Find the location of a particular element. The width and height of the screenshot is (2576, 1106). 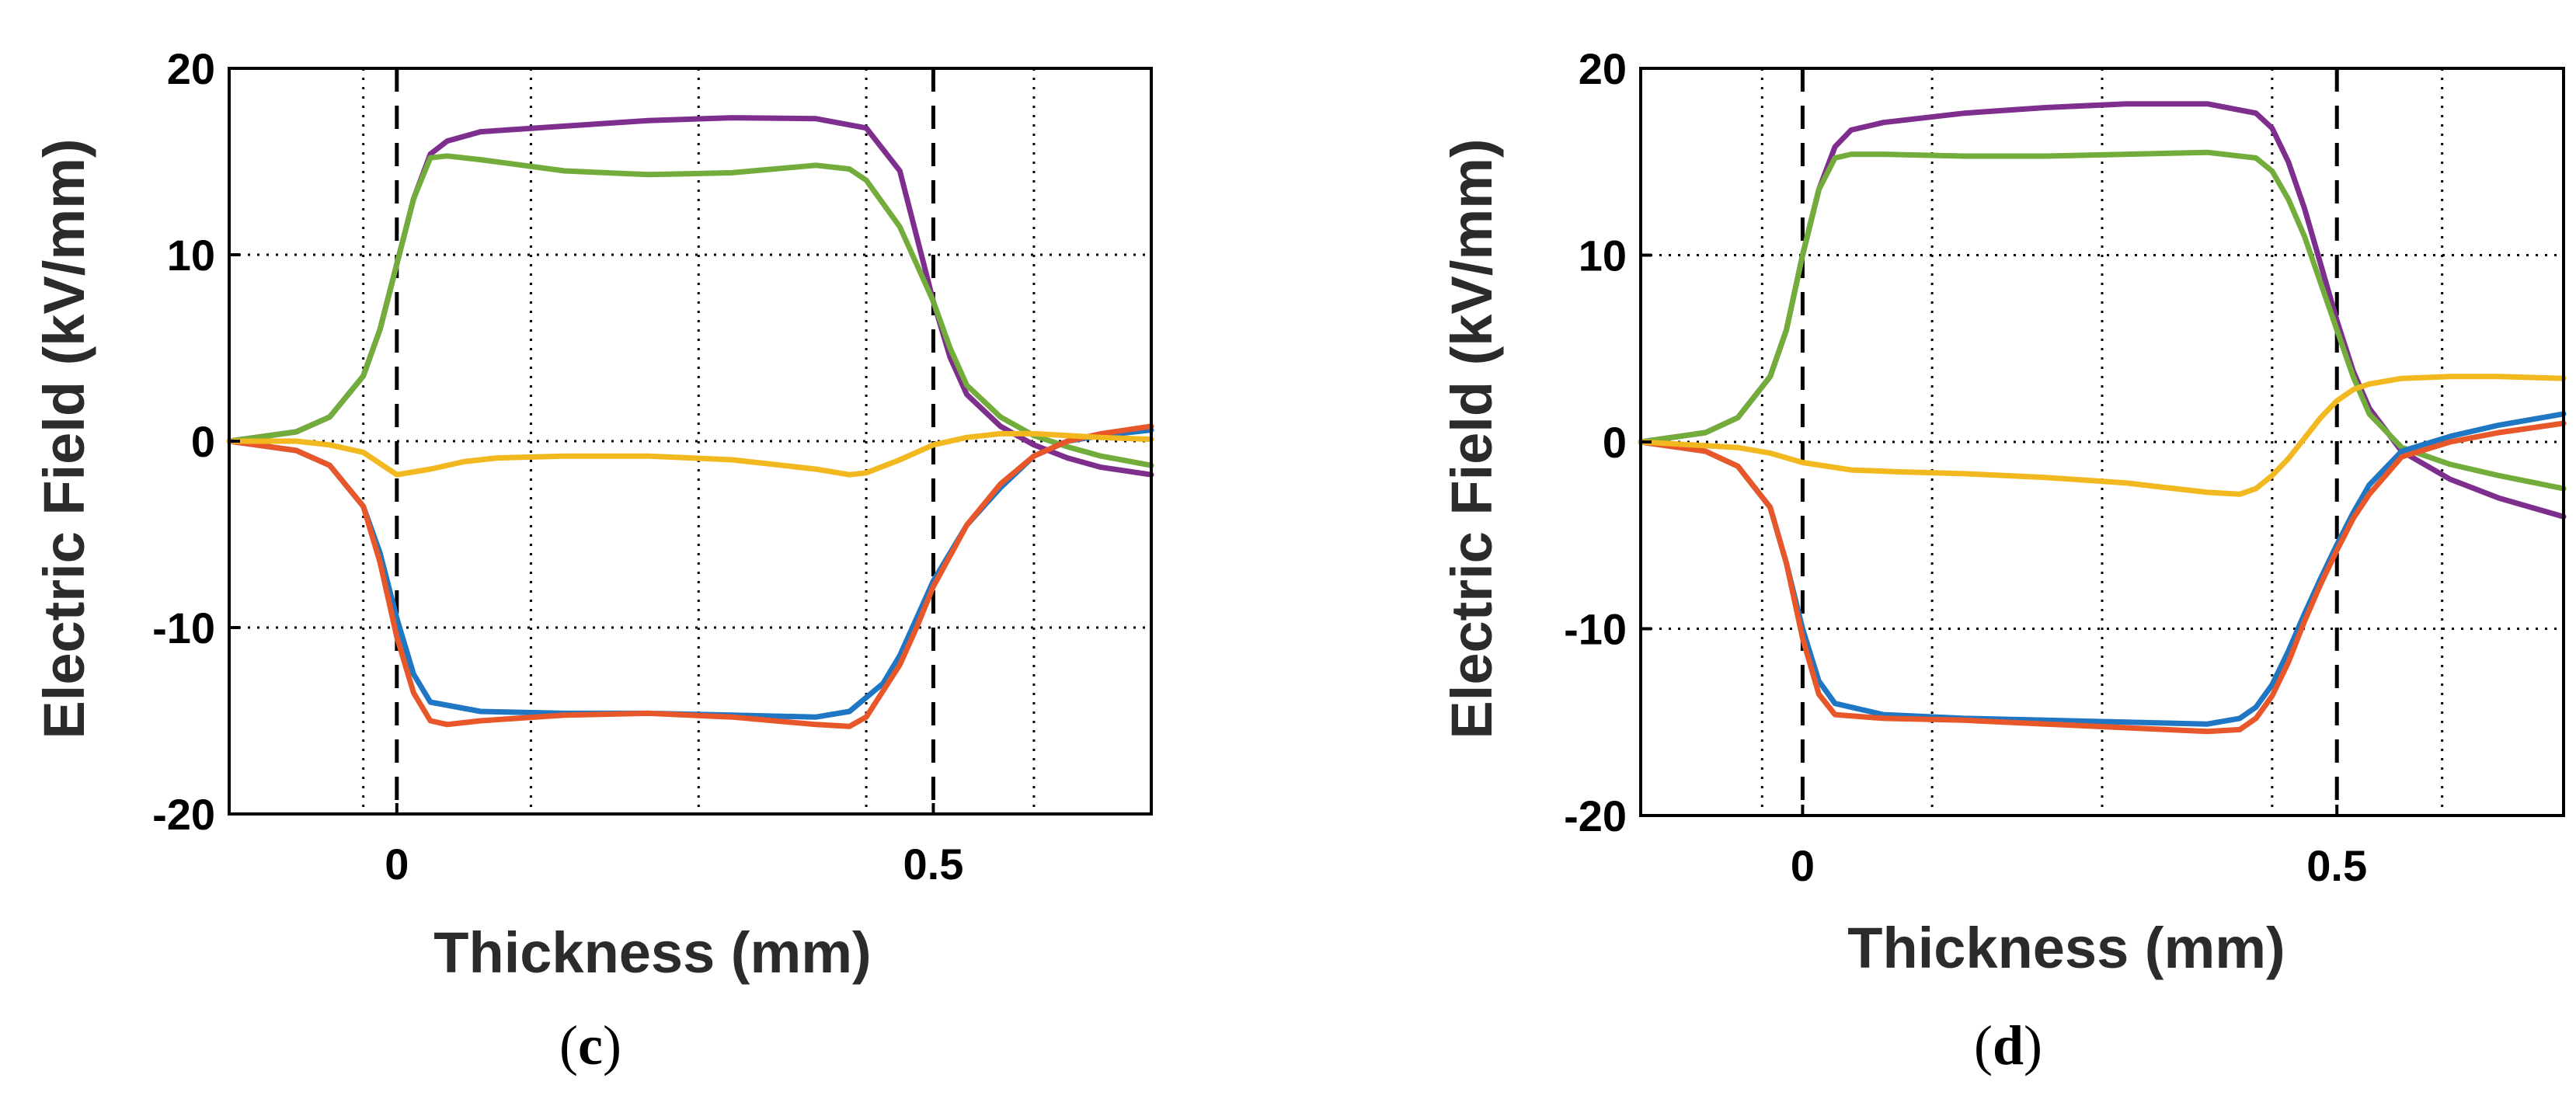

chart-c-x-tick-label: 0.5 is located at coordinates (933, 864).